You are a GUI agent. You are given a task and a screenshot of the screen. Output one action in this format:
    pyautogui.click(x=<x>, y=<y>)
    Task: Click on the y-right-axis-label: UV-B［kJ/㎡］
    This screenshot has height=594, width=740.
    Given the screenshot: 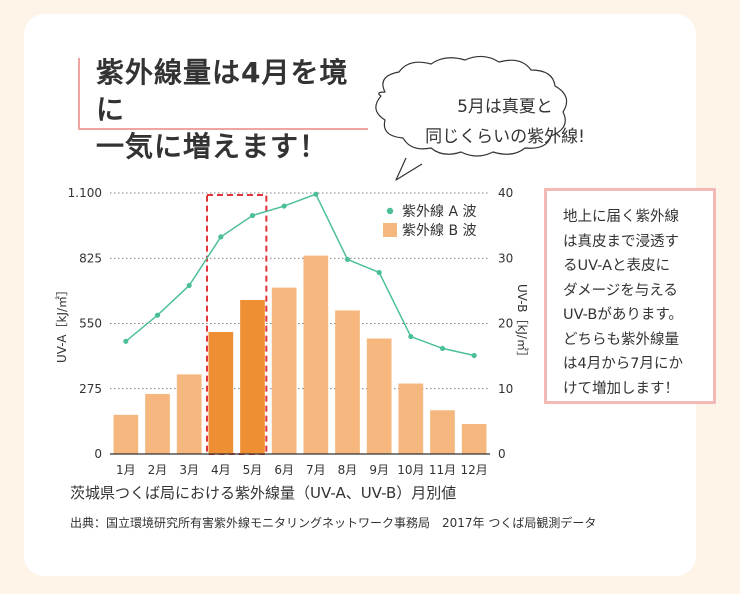 What is the action you would take?
    pyautogui.click(x=522, y=323)
    